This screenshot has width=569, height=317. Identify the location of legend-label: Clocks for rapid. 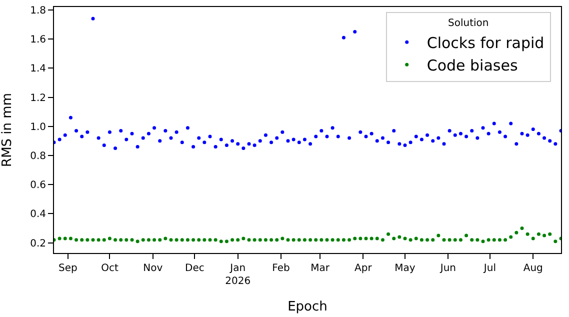
(485, 43).